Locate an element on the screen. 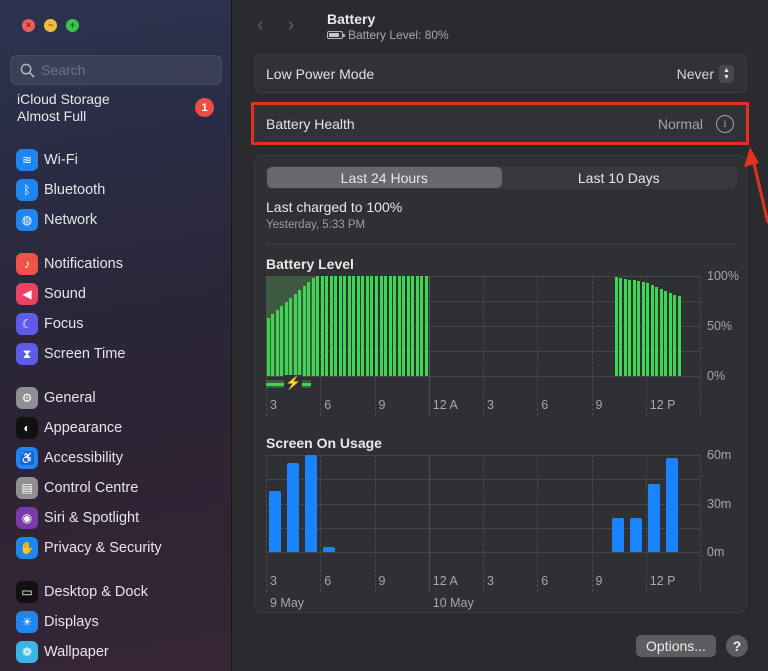 The width and height of the screenshot is (768, 671). bell-icon: ♪ is located at coordinates (27, 264).